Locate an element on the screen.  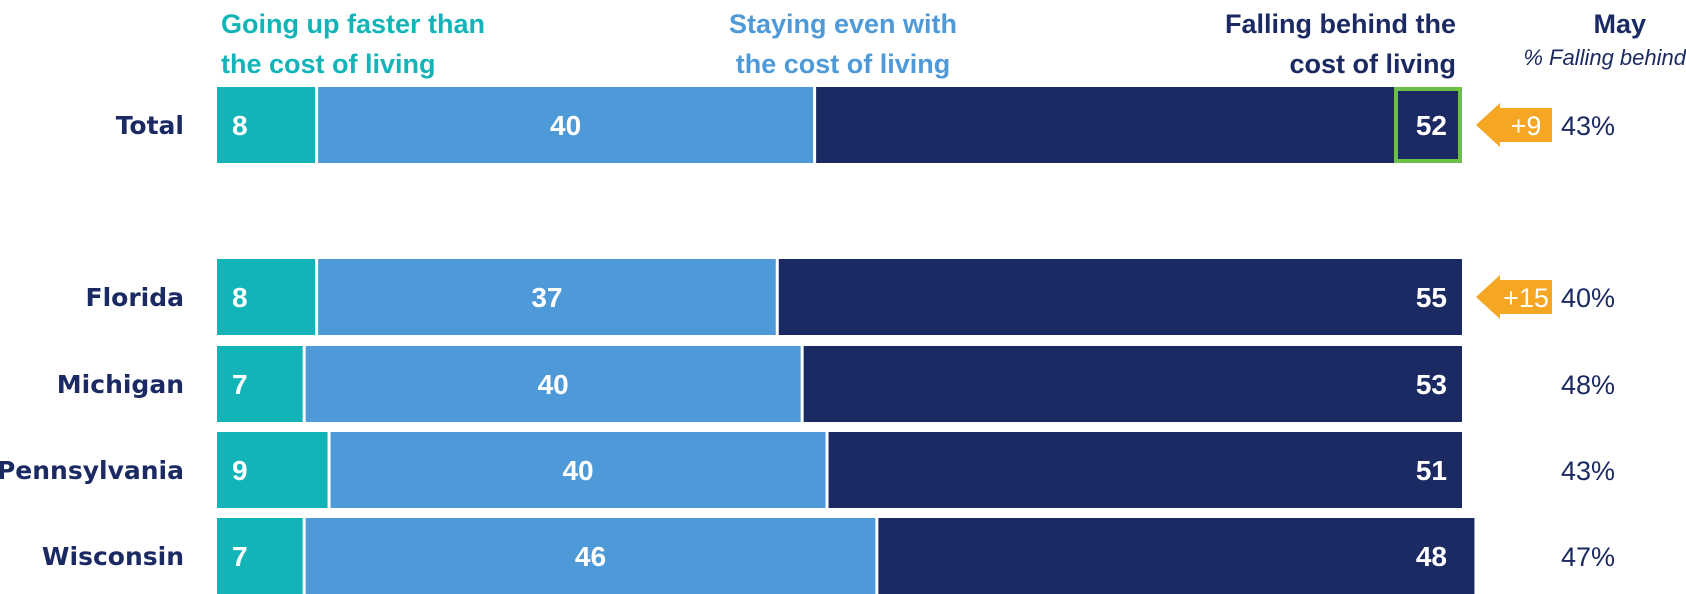
legend-going-up-line1: Going up faster than is located at coordinates (353, 24).